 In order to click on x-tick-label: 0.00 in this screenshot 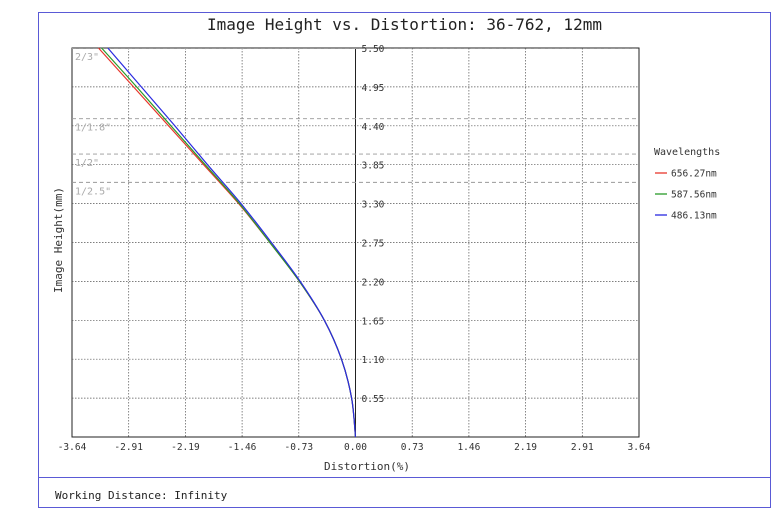, I will do `click(355, 447)`.